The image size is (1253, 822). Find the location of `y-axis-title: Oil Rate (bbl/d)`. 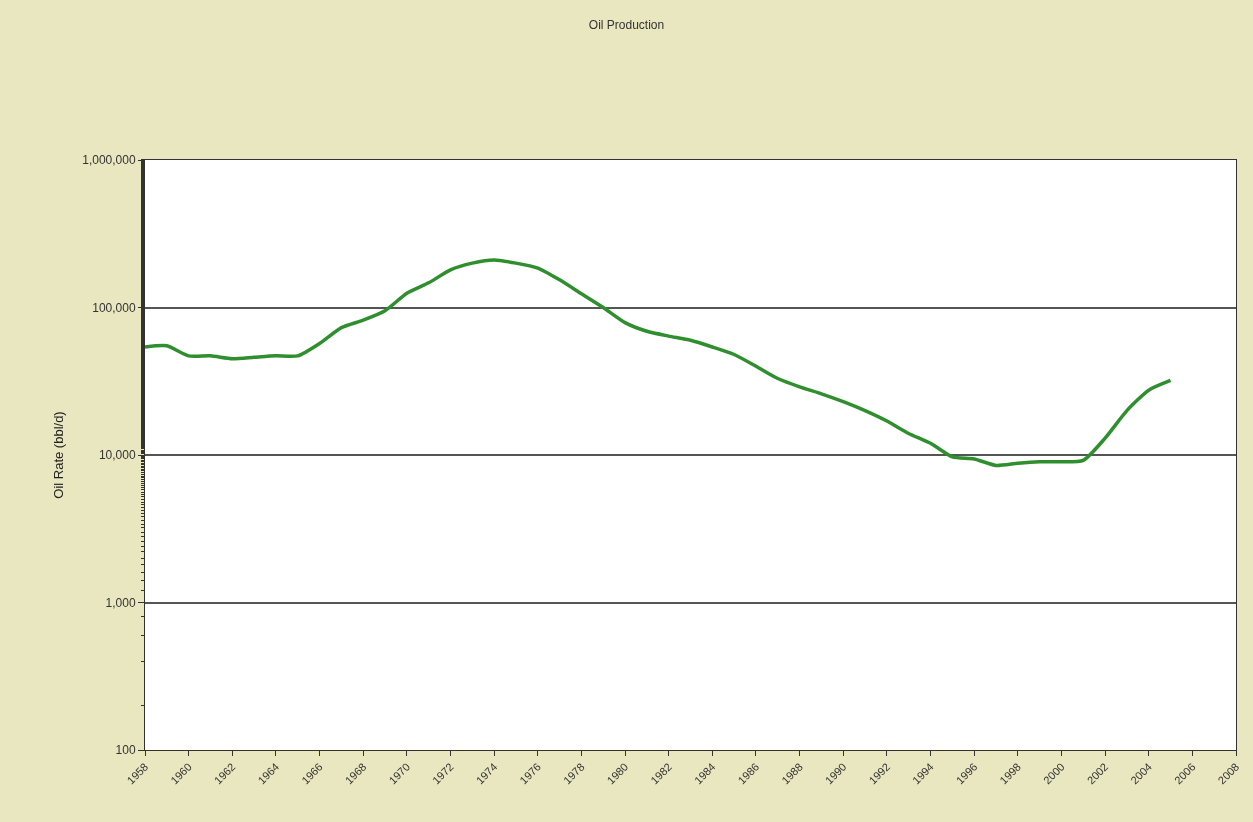

y-axis-title: Oil Rate (bbl/d) is located at coordinates (59, 455).